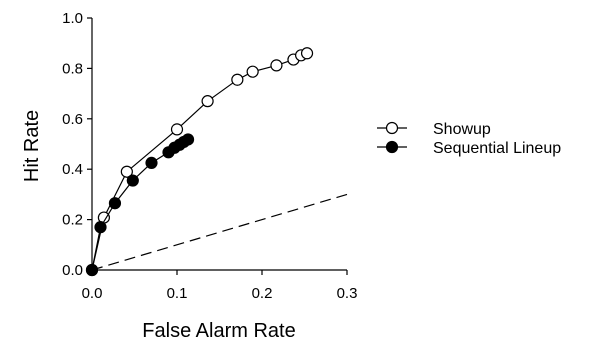  Describe the element at coordinates (72, 68) in the screenshot. I see `y-tick-label: 0.8` at that location.